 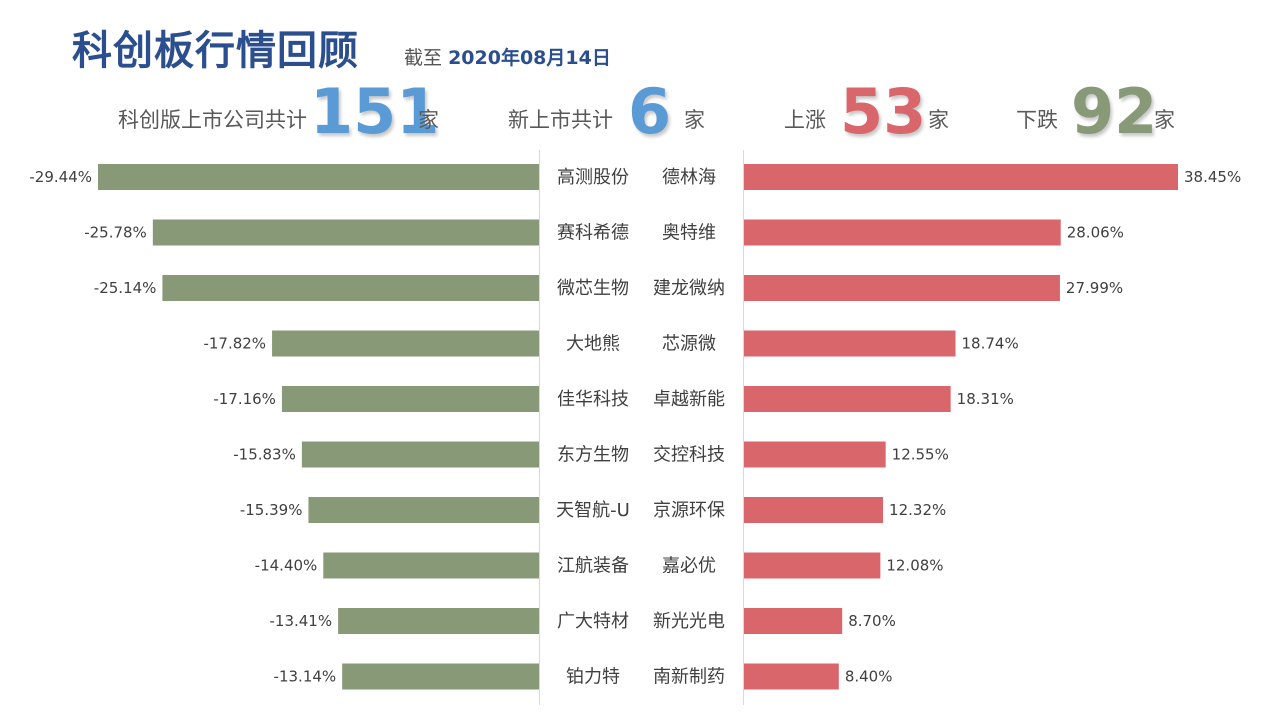 What do you see at coordinates (375, 111) in the screenshot?
I see `stat-total-value: 151` at bounding box center [375, 111].